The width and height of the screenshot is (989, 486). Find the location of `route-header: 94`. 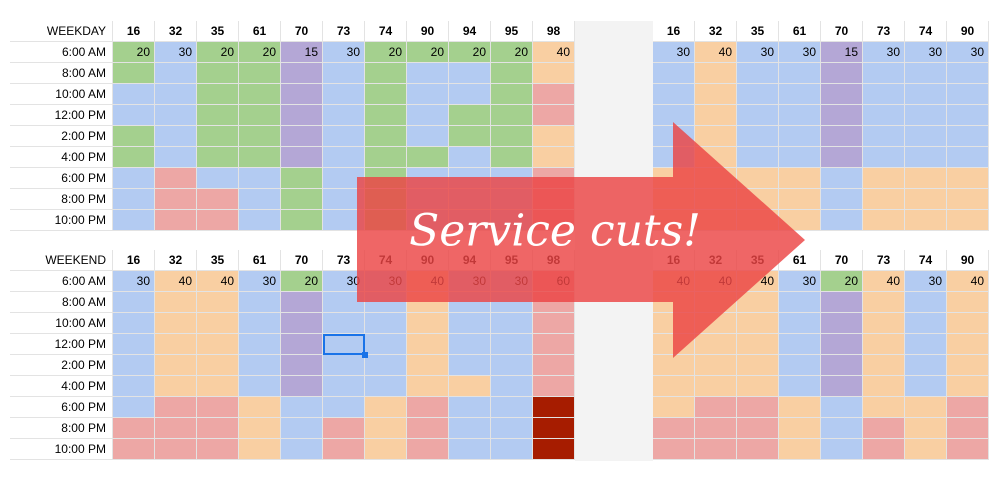

route-header: 94 is located at coordinates (470, 31).